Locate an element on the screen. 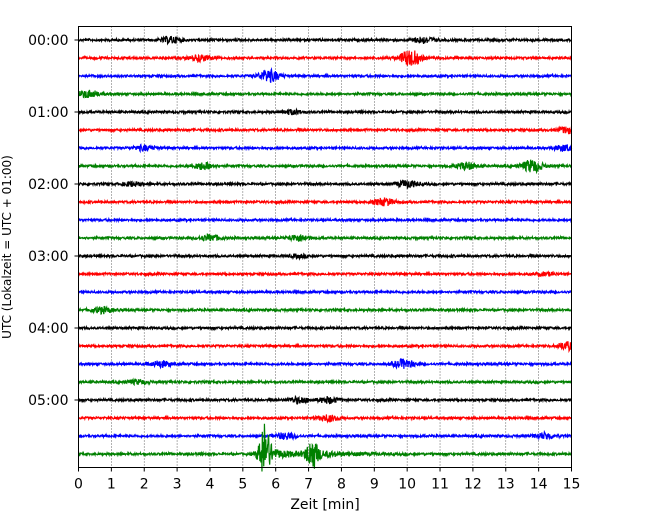 The width and height of the screenshot is (650, 520). x-tick-label-5: 5 is located at coordinates (242, 485).